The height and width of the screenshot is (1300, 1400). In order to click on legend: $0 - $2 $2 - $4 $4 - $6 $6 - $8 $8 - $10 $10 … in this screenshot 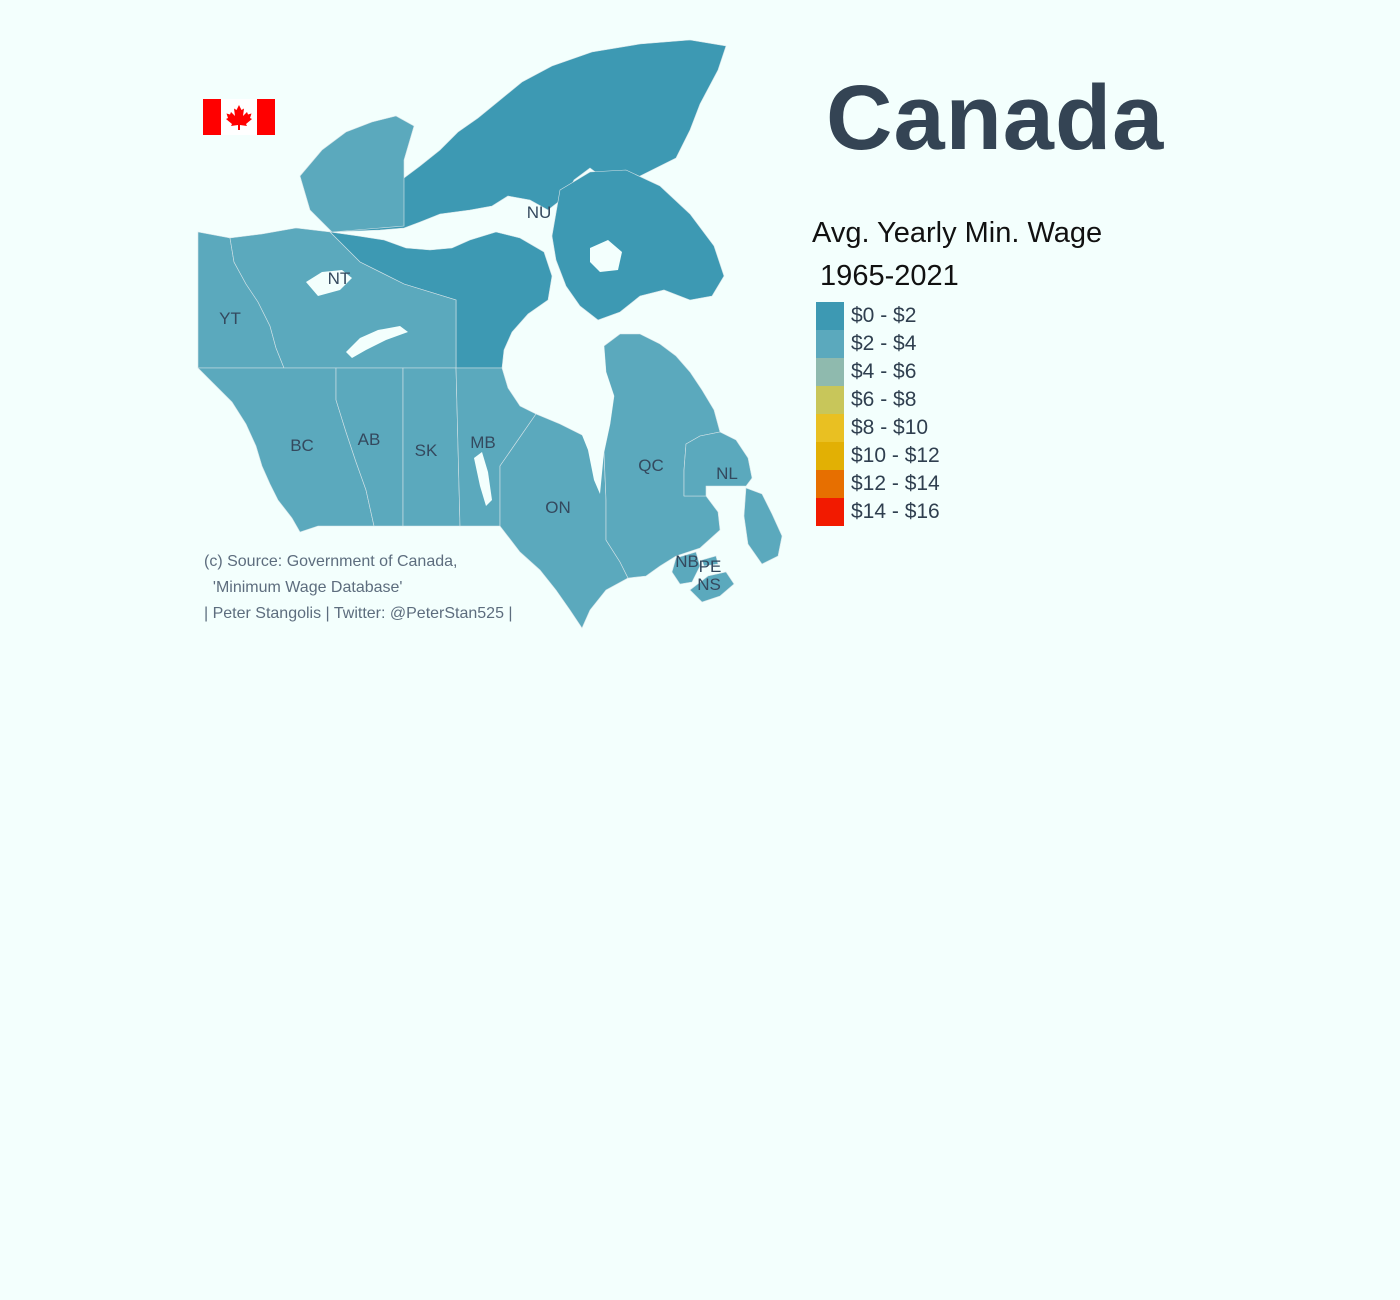, I will do `click(878, 414)`.